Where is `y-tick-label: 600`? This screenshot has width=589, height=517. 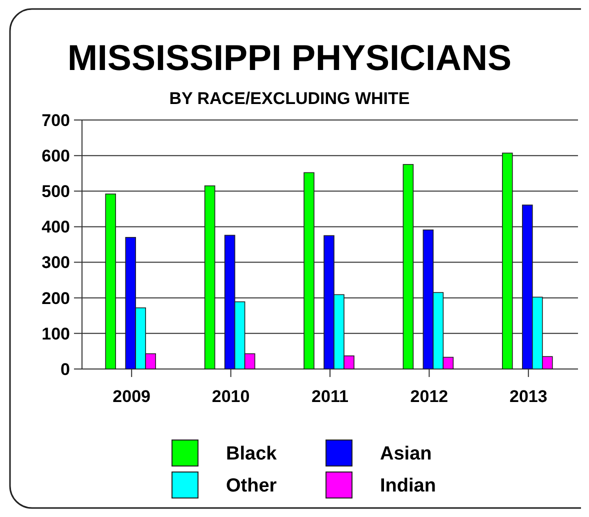
y-tick-label: 600 is located at coordinates (56, 156).